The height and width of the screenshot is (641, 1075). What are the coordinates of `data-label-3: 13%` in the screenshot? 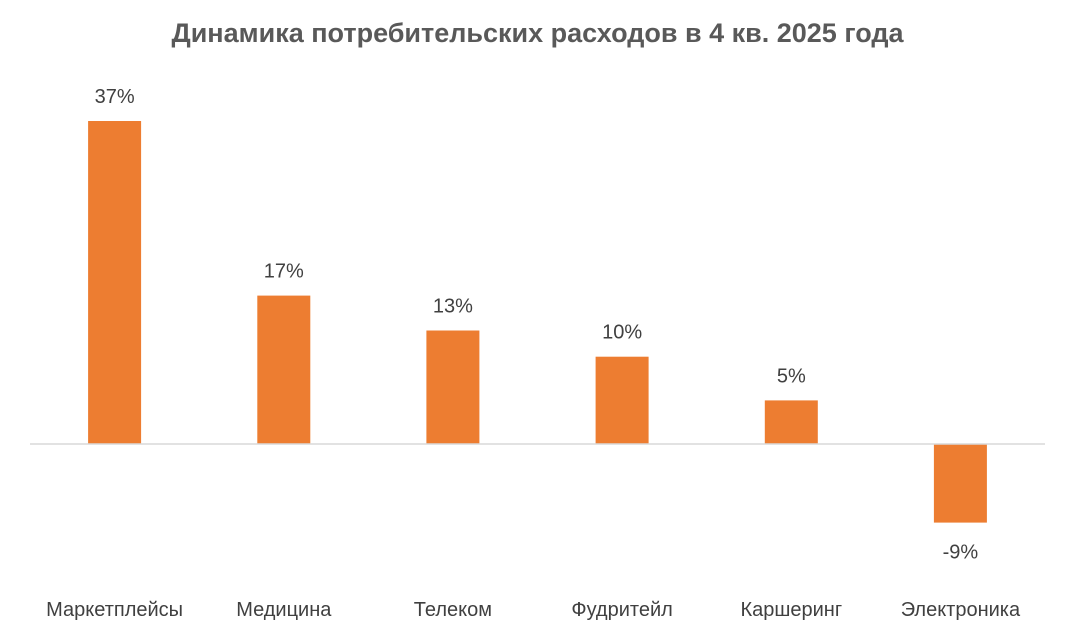 It's located at (453, 307).